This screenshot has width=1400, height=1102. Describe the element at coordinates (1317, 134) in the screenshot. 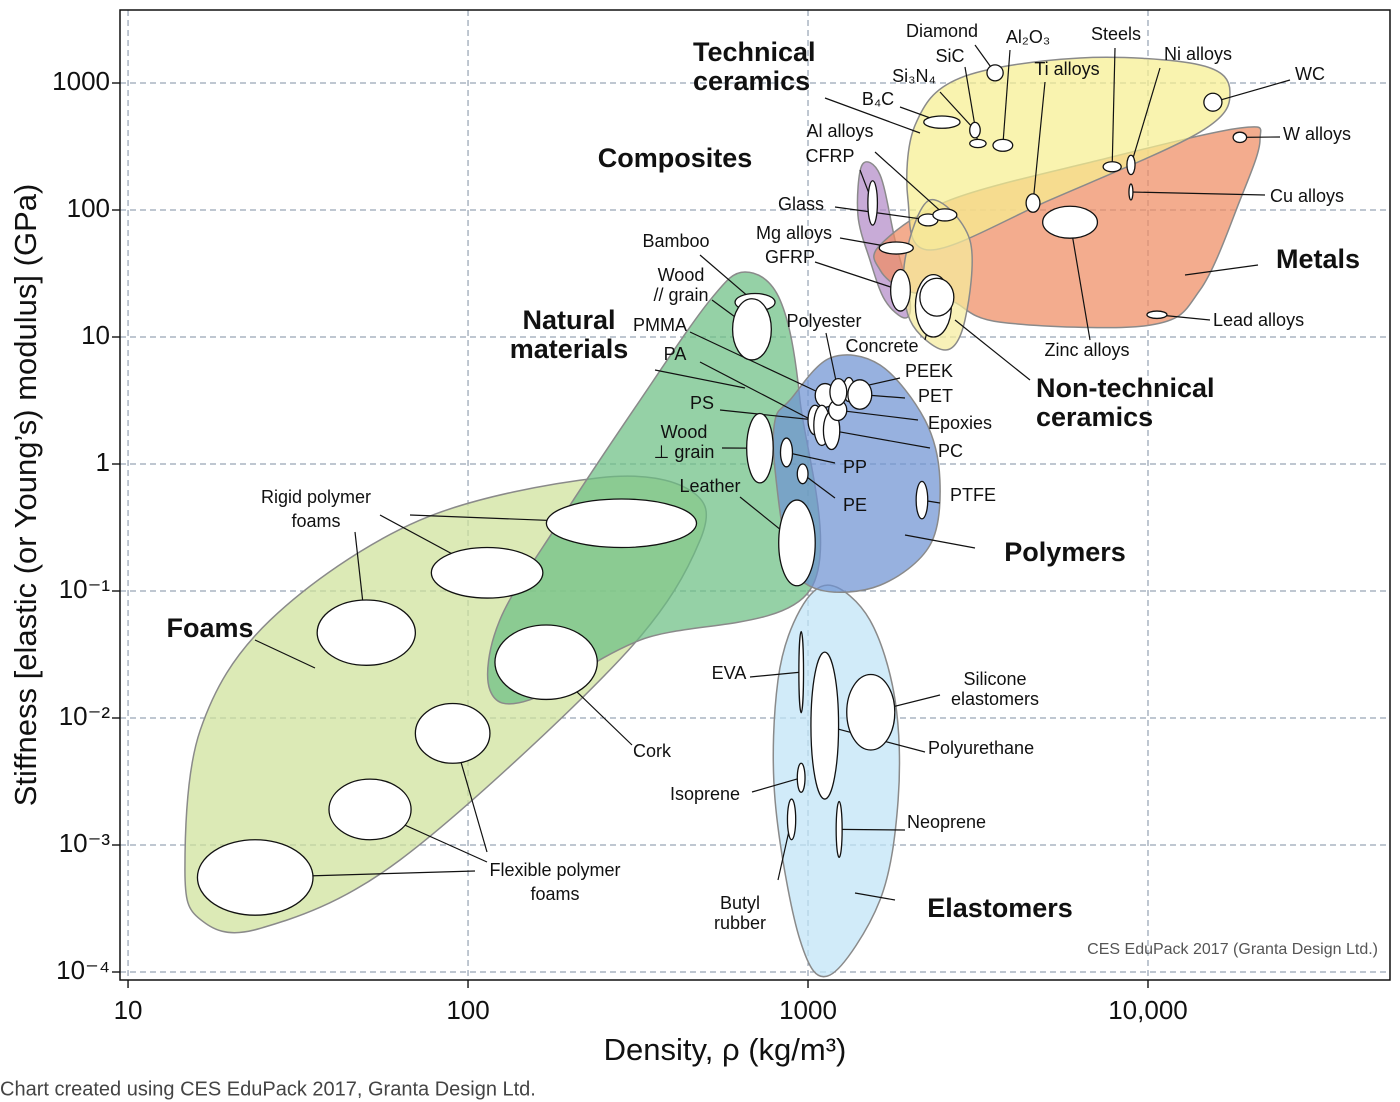

I see `material-label: W alloys` at that location.